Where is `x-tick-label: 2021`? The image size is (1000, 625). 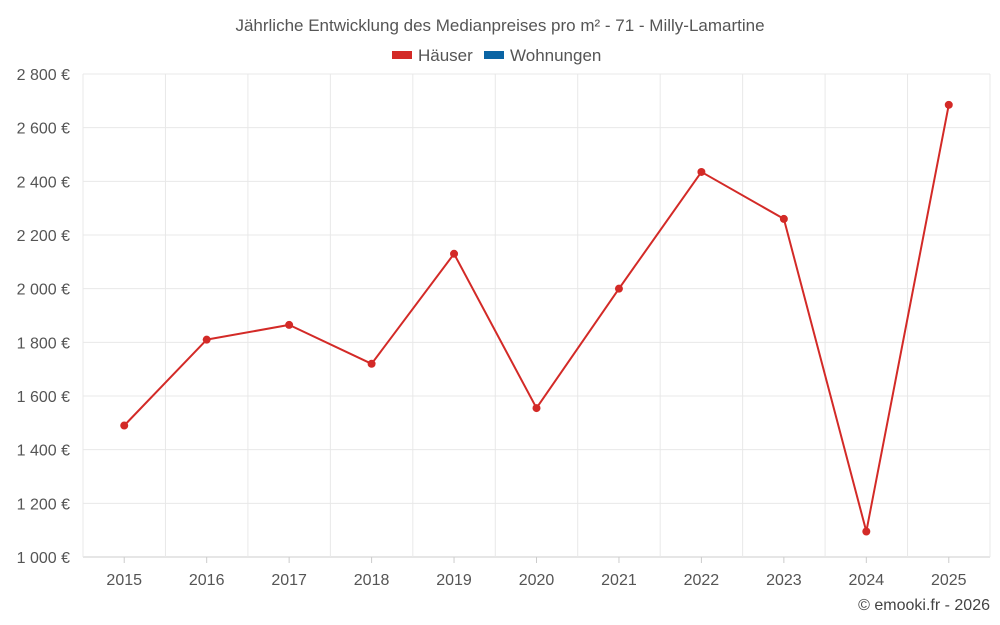 x-tick-label: 2021 is located at coordinates (619, 580).